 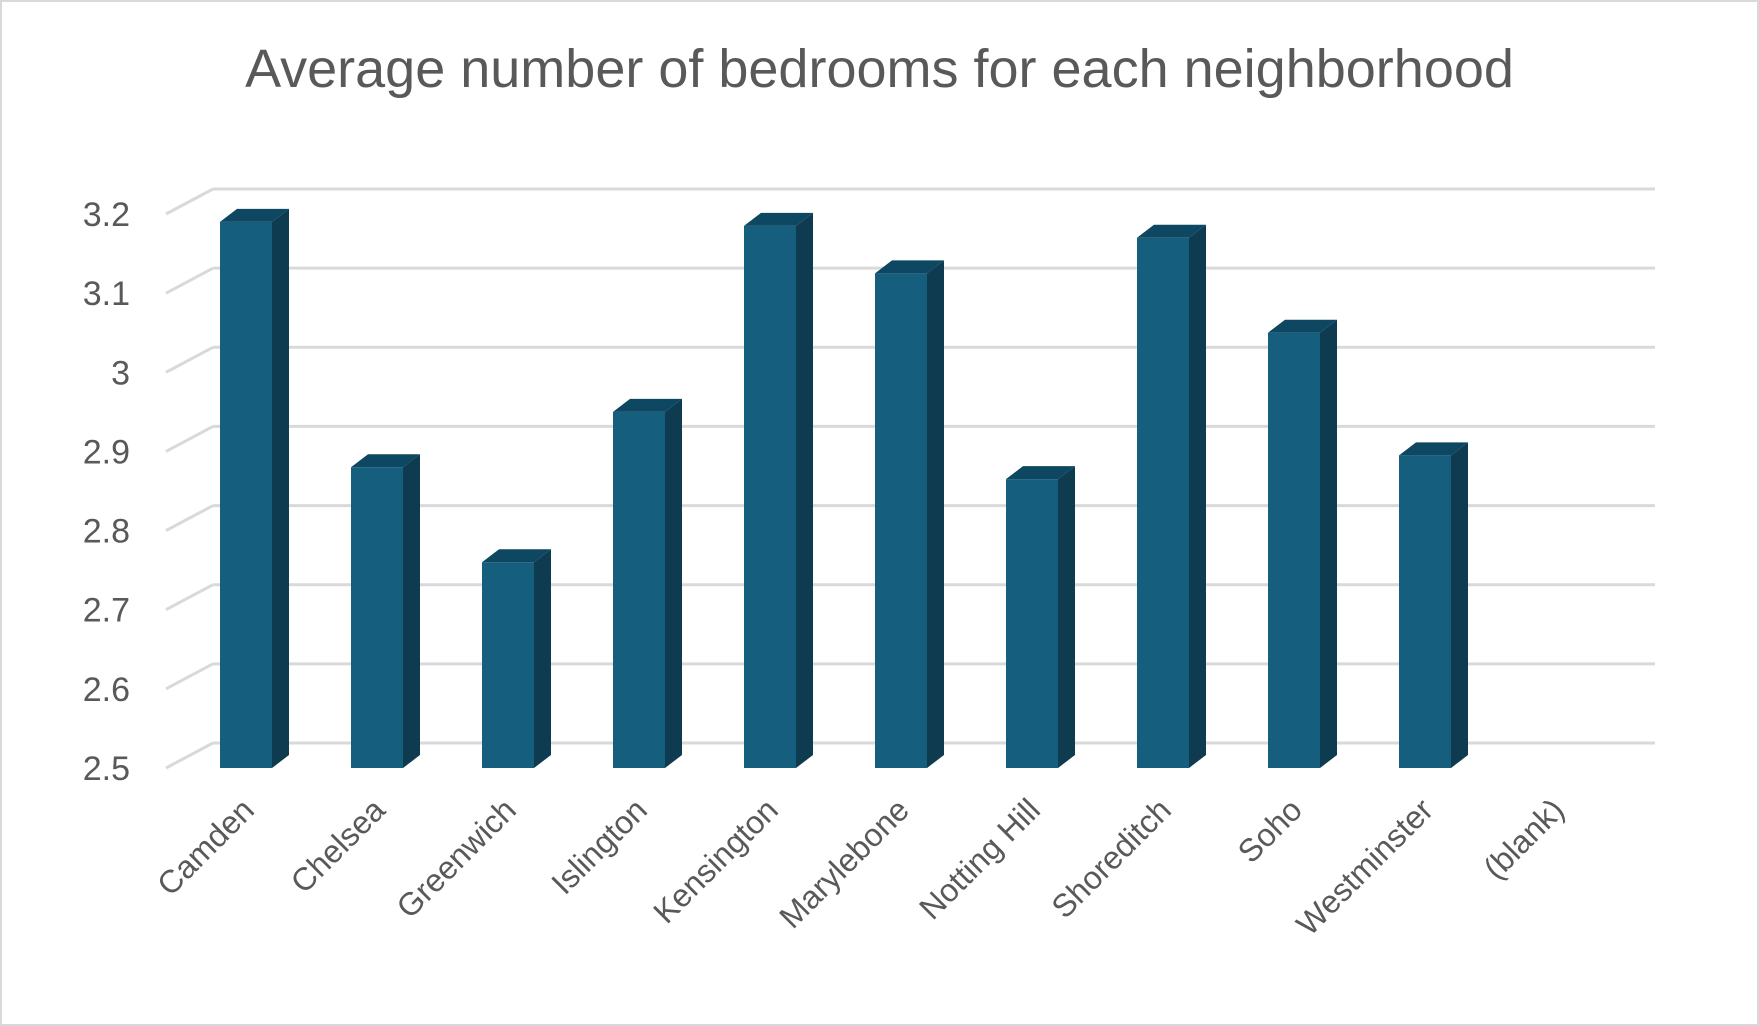 I want to click on x-tick-label: (blank), so click(x=1523, y=838).